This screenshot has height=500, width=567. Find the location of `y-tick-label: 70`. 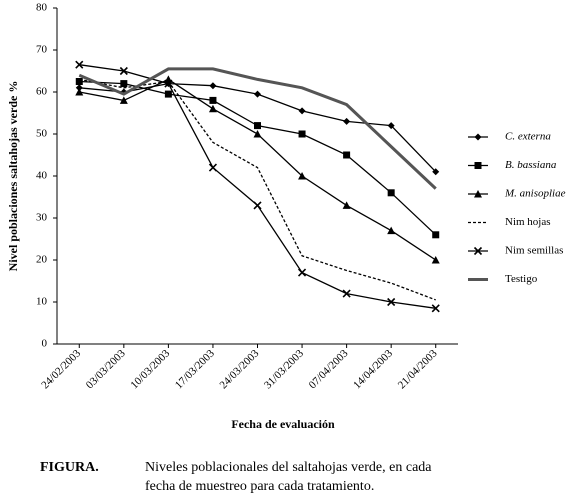

y-tick-label: 70 is located at coordinates (42, 50).